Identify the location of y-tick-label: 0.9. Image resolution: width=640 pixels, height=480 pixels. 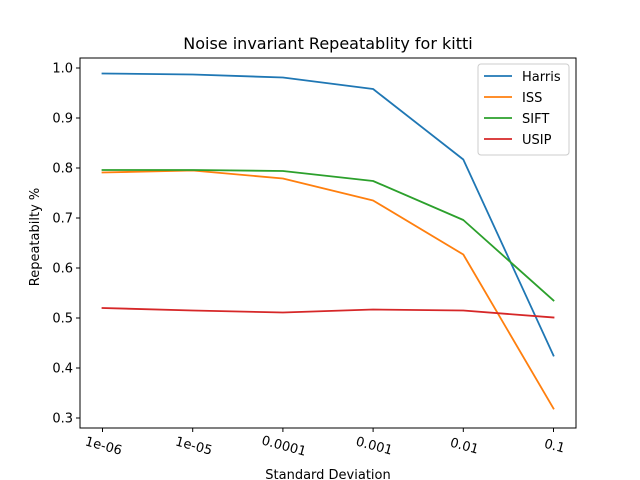
(62, 119).